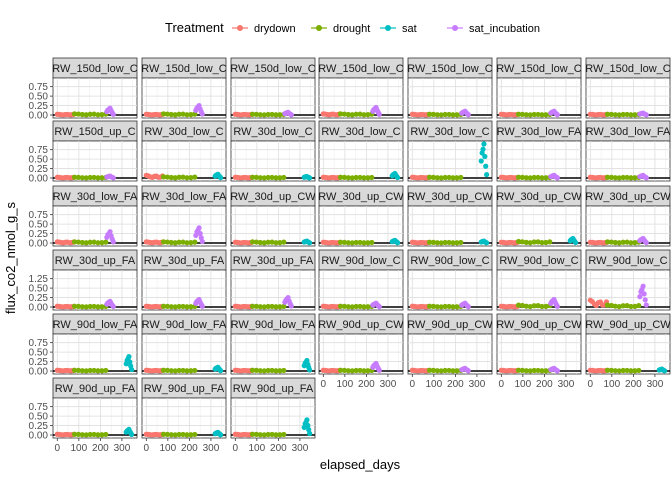 The height and width of the screenshot is (480, 672). Describe the element at coordinates (39, 308) in the screenshot. I see `y-tick-label: 0.00` at that location.